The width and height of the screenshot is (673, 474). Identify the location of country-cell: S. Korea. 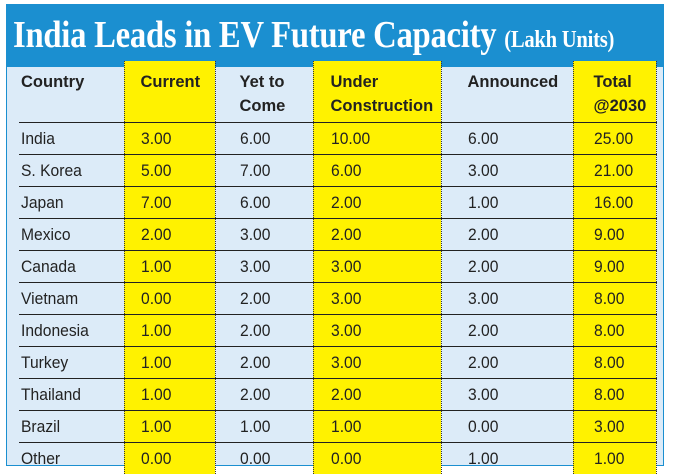
(71, 169).